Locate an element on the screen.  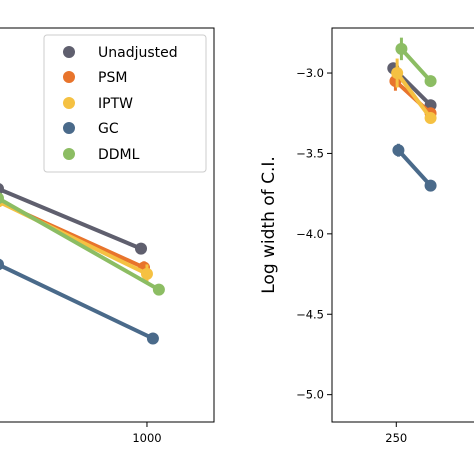
right-y-axis-label: Log width of C.I. is located at coordinates (269, 225).